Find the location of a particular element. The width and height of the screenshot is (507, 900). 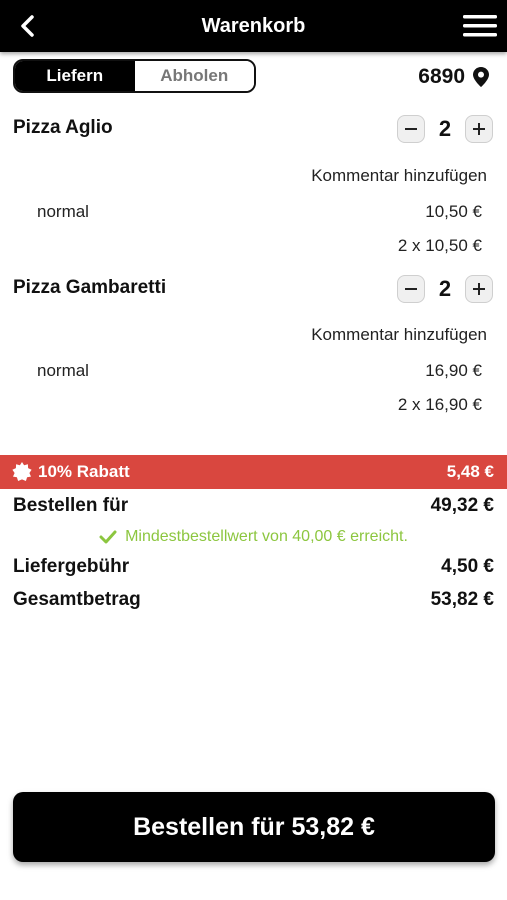

order-subtotal-value: 49,32 € is located at coordinates (462, 505).